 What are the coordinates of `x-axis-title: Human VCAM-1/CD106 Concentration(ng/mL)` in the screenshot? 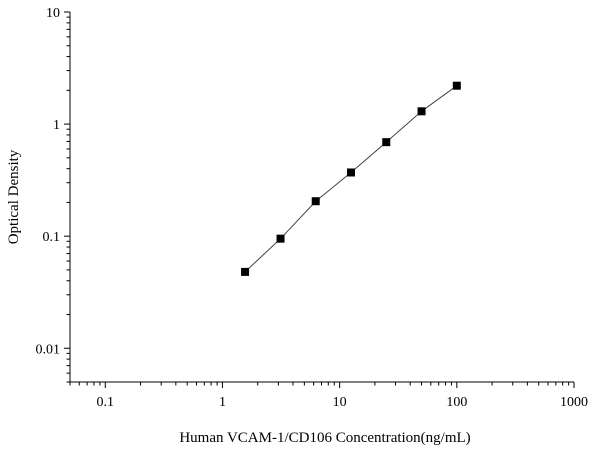 It's located at (324, 438).